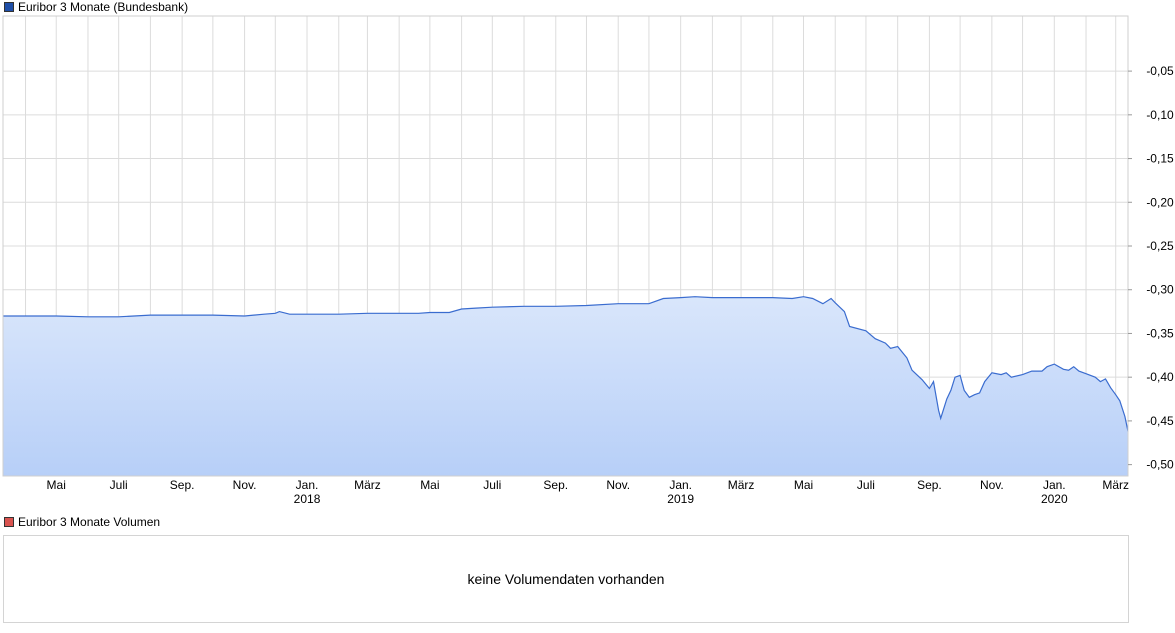 This screenshot has height=633, width=1175. I want to click on x-tick-year-label: 2018, so click(307, 499).